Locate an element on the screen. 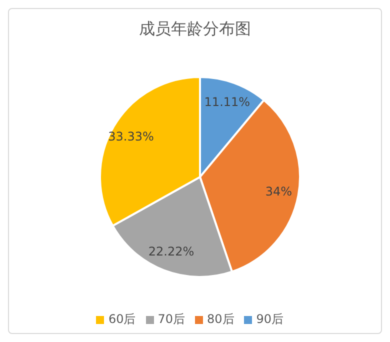 This screenshot has height=342, width=390. data-label: 33.33% is located at coordinates (131, 137).